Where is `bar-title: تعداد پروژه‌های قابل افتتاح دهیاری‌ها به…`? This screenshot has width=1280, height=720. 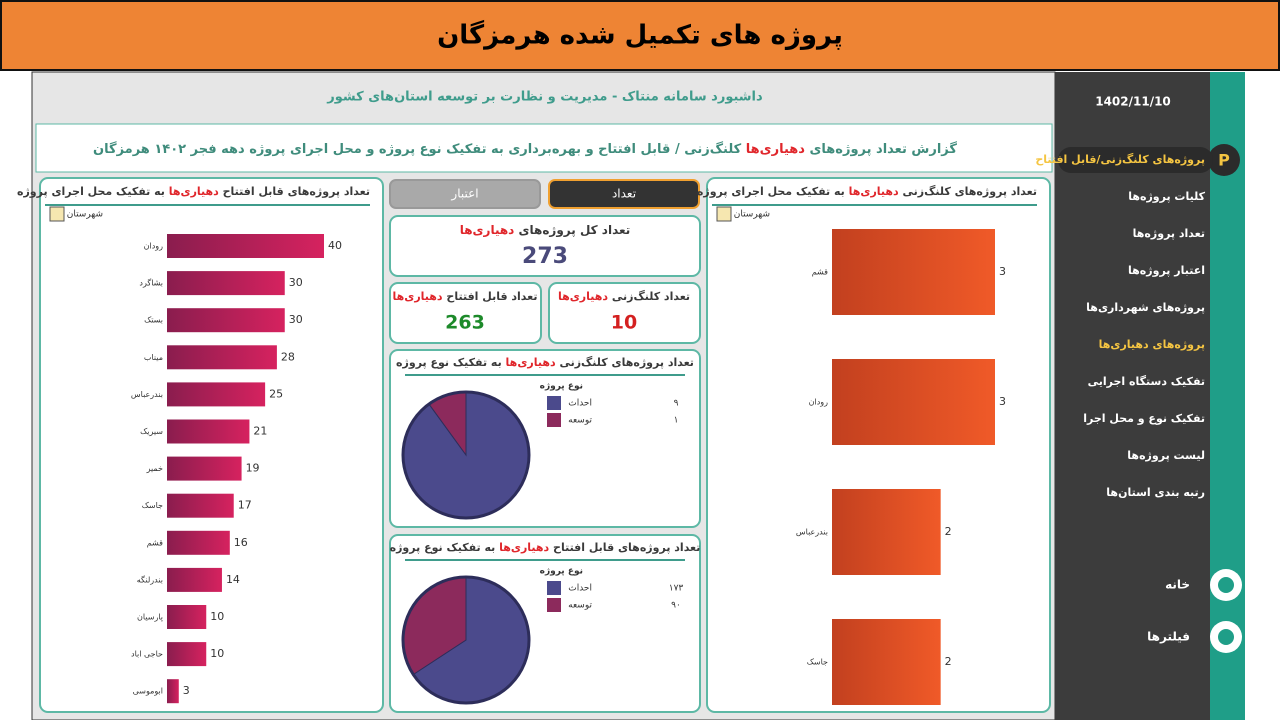
bar-title: تعداد پروژه‌های قابل افتتاح دهیاری‌ها به… is located at coordinates (193, 191).